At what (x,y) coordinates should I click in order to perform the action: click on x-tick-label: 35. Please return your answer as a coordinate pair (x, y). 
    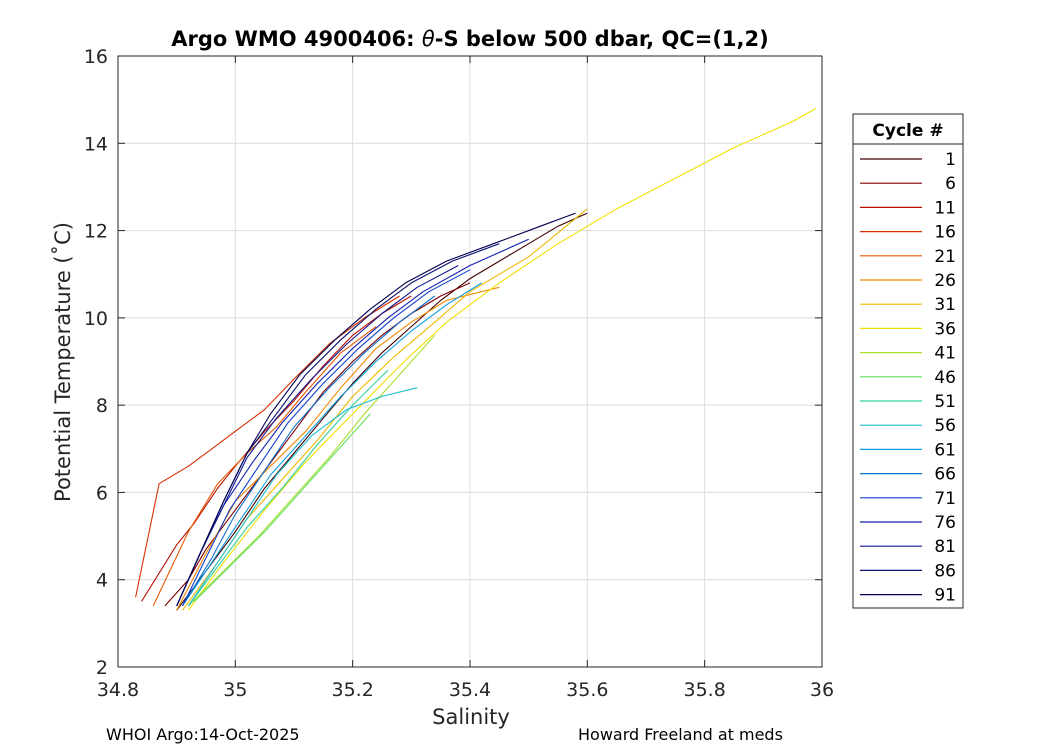
    Looking at the image, I should click on (235, 690).